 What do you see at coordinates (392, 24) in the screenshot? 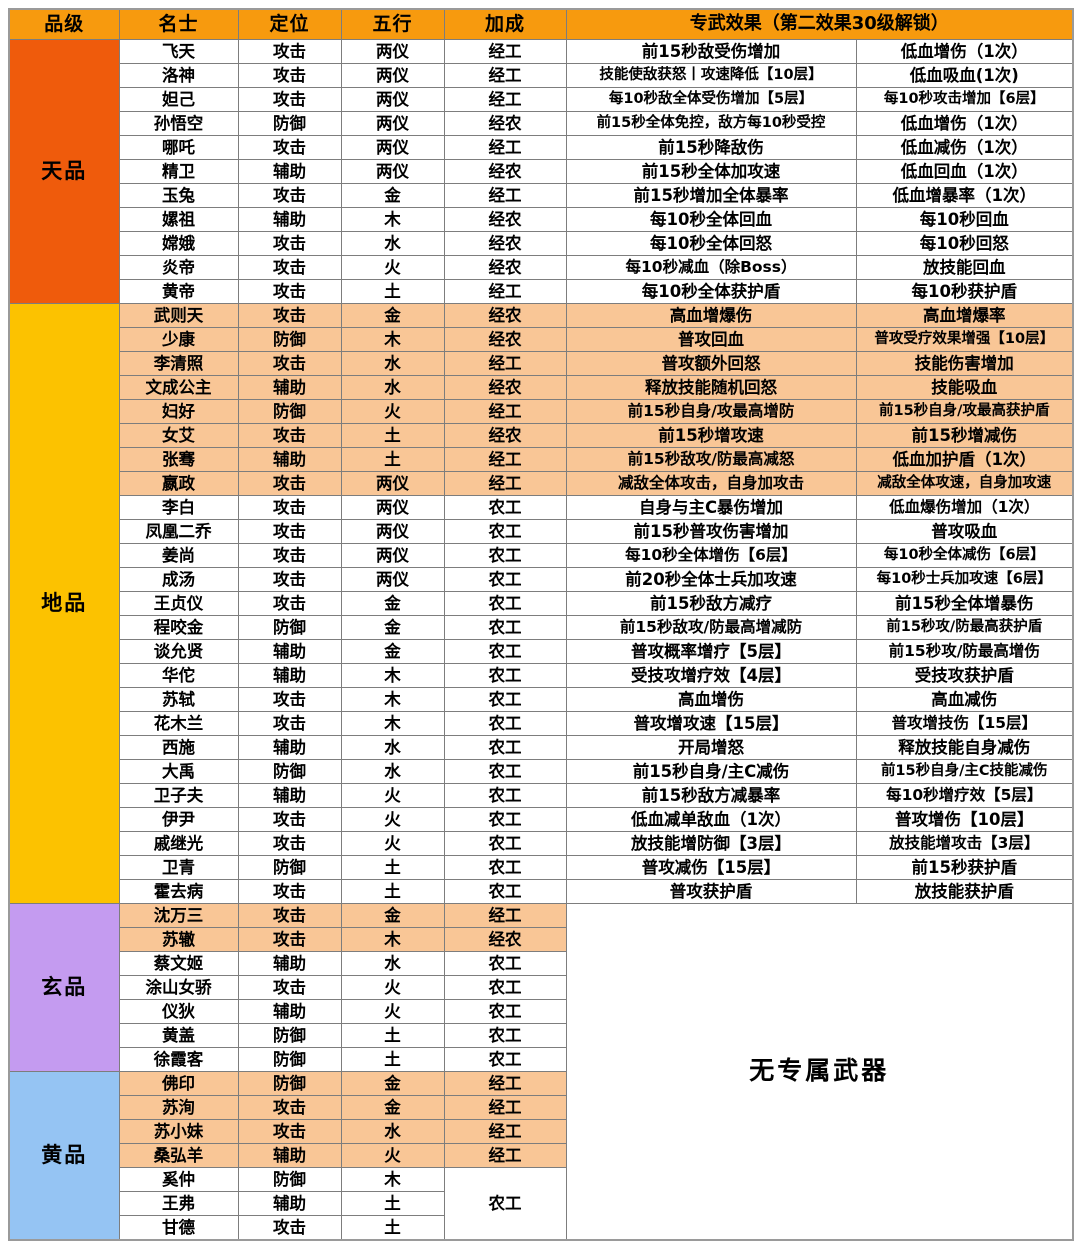
I see `column-header-element: 五行` at bounding box center [392, 24].